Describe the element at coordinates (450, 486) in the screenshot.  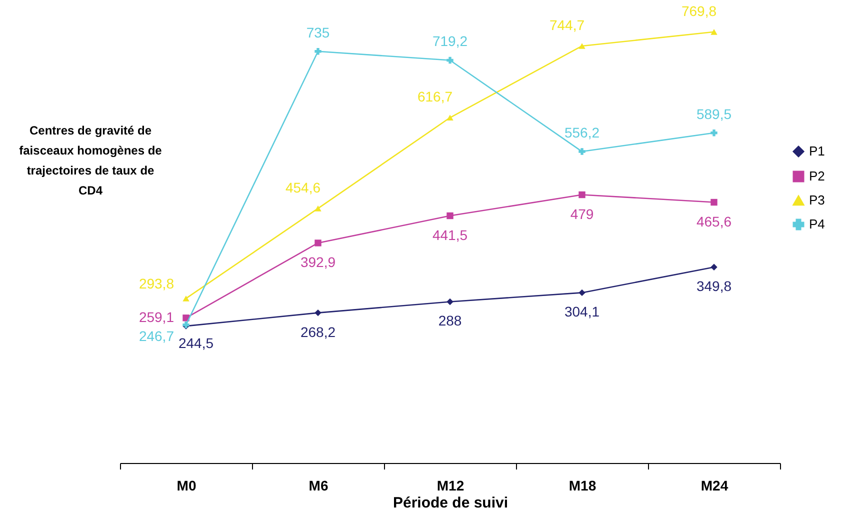
I see `x-tick-label: M12` at that location.